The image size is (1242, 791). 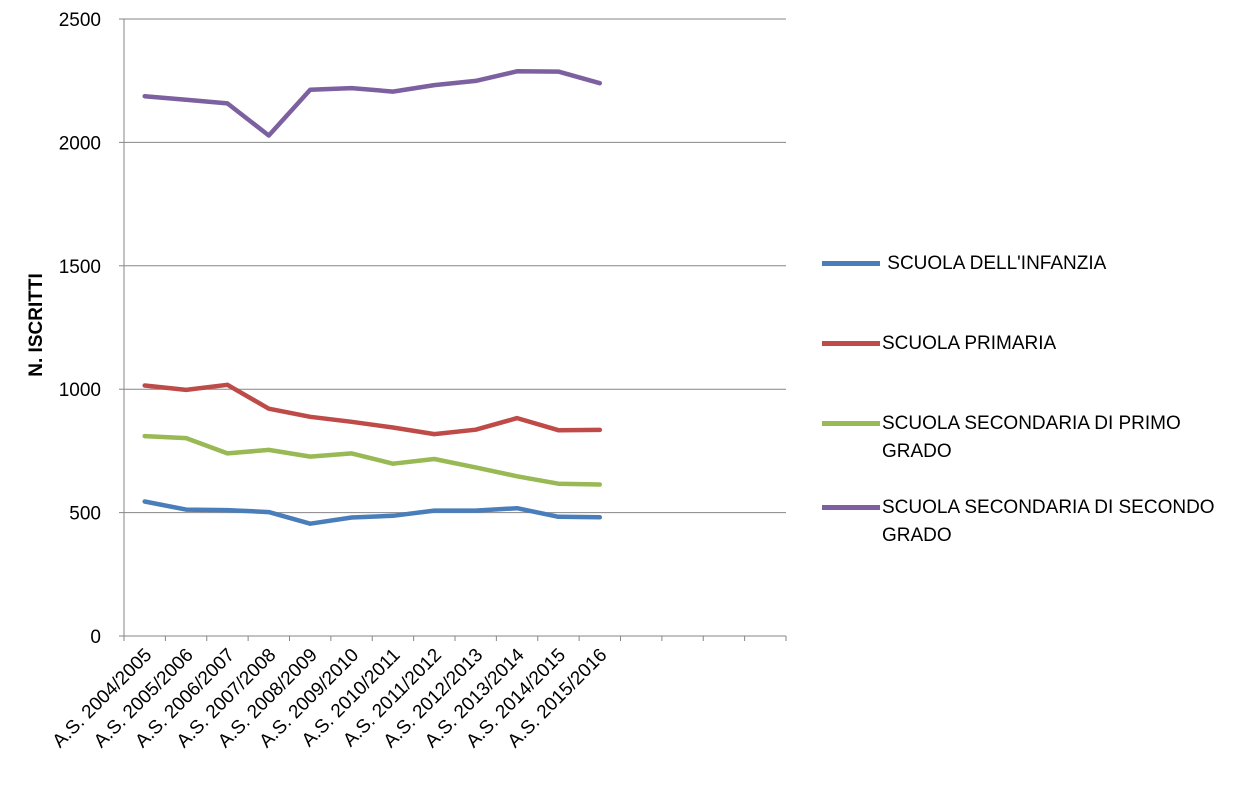 I want to click on y-axis-label: N. ISCRITTI, so click(x=36, y=324).